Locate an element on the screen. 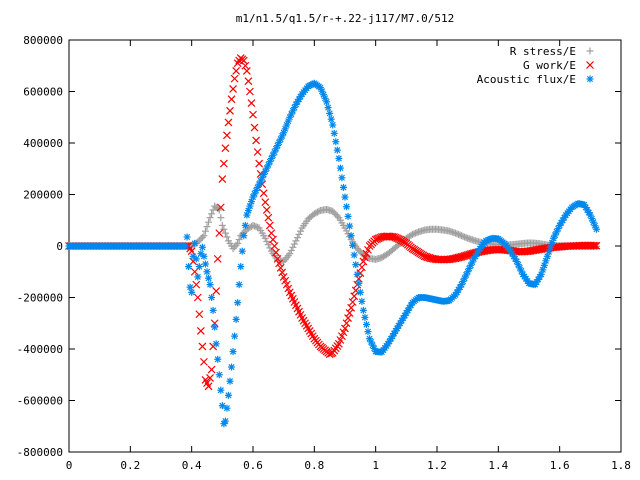 This screenshot has height=480, width=640. y-tick-label: -800000 is located at coordinates (40, 452).